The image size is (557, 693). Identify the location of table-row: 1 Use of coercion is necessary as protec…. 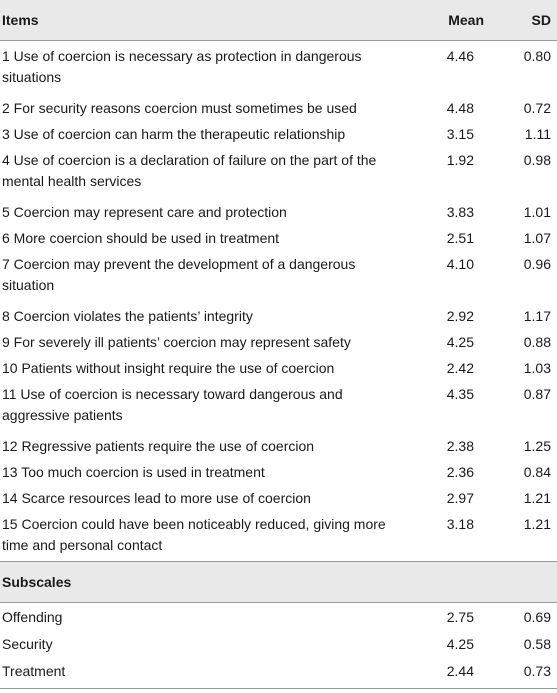
(278, 67).